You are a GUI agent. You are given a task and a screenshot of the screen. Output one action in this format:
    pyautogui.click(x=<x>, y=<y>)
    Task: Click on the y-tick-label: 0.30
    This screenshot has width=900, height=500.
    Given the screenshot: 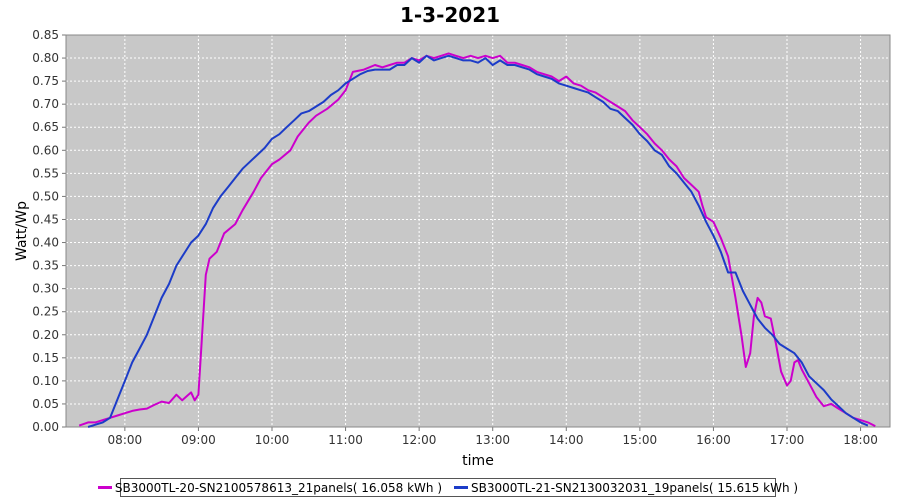 What is the action you would take?
    pyautogui.click(x=45, y=289)
    